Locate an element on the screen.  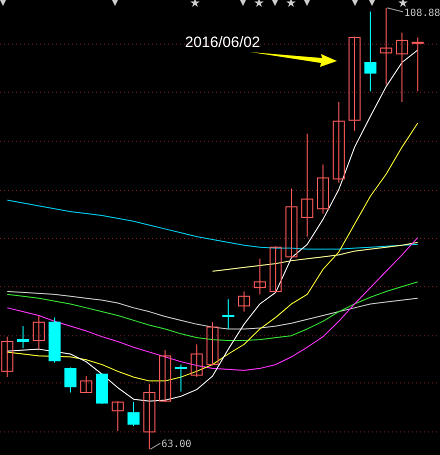
annotation: 108.88 is located at coordinates (422, 13).